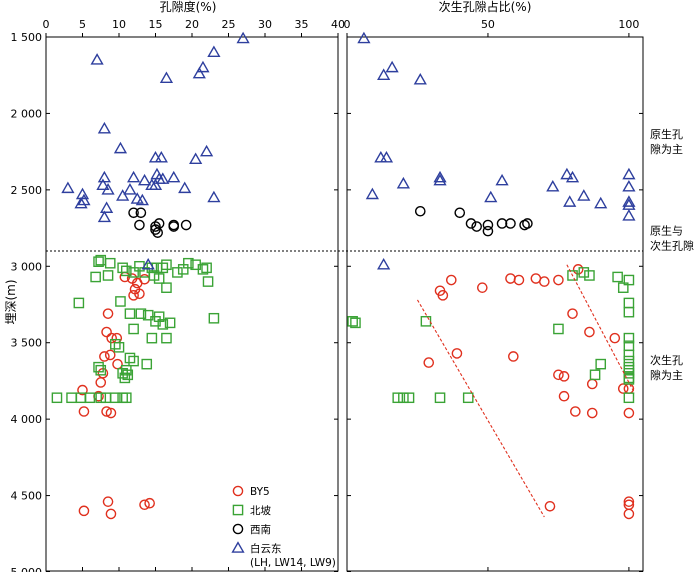 The height and width of the screenshot is (572, 700). What do you see at coordinates (27, 419) in the screenshot?
I see `y-tick-label: 4 000` at bounding box center [27, 419].